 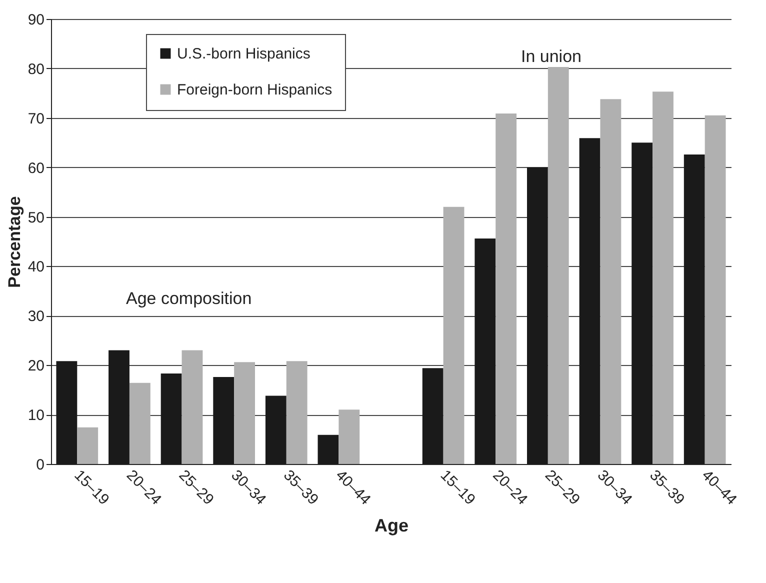 What do you see at coordinates (36, 119) in the screenshot?
I see `y-tick-label: 70` at bounding box center [36, 119].